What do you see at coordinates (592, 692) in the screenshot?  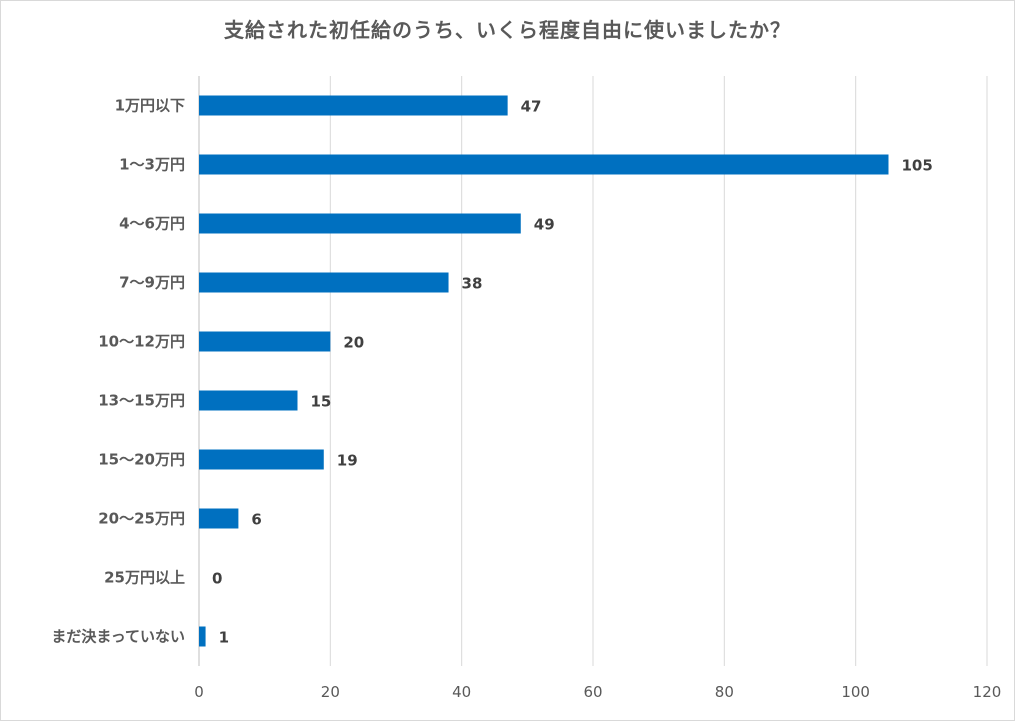 I see `x-tick-label: 60` at bounding box center [592, 692].